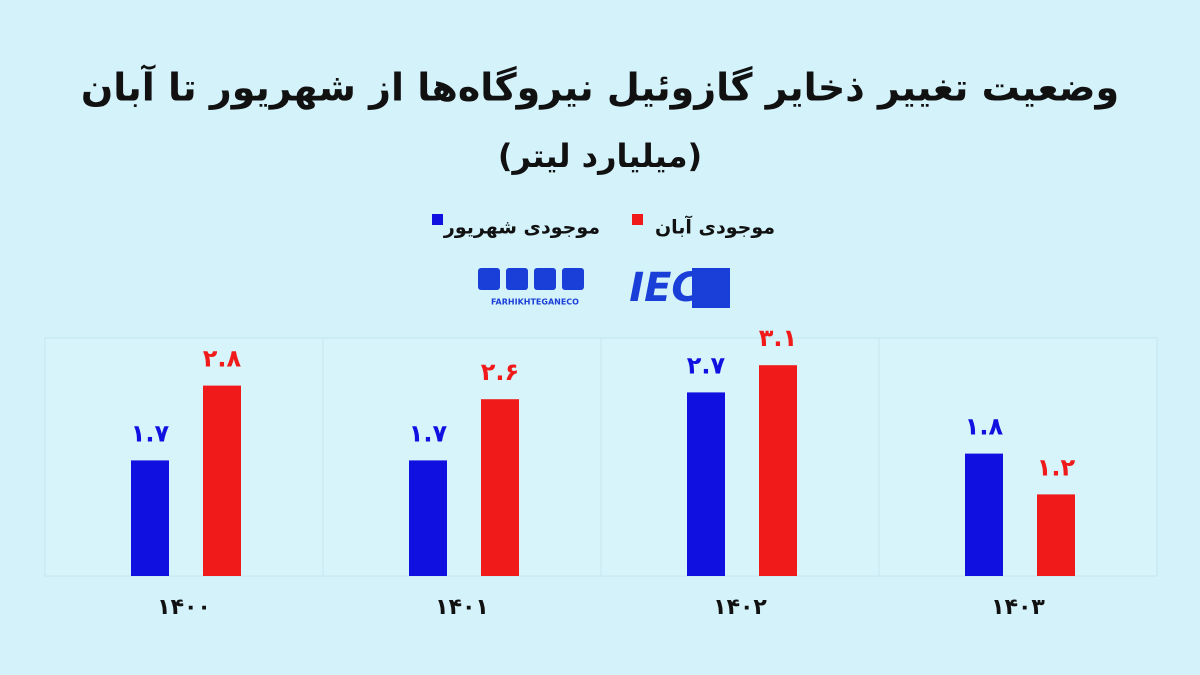  I want to click on logo-area: FARHIKHTEGANECO IEC, so click(604, 288).